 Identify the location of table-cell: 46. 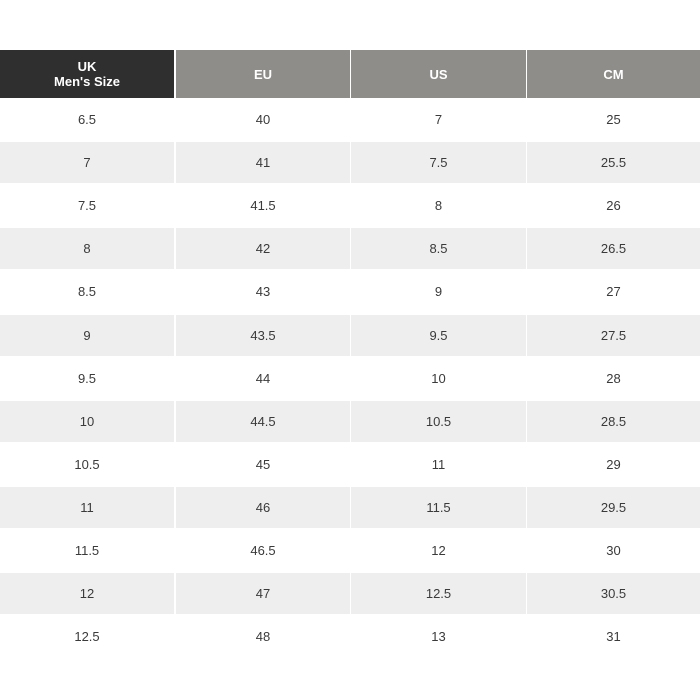
(263, 507).